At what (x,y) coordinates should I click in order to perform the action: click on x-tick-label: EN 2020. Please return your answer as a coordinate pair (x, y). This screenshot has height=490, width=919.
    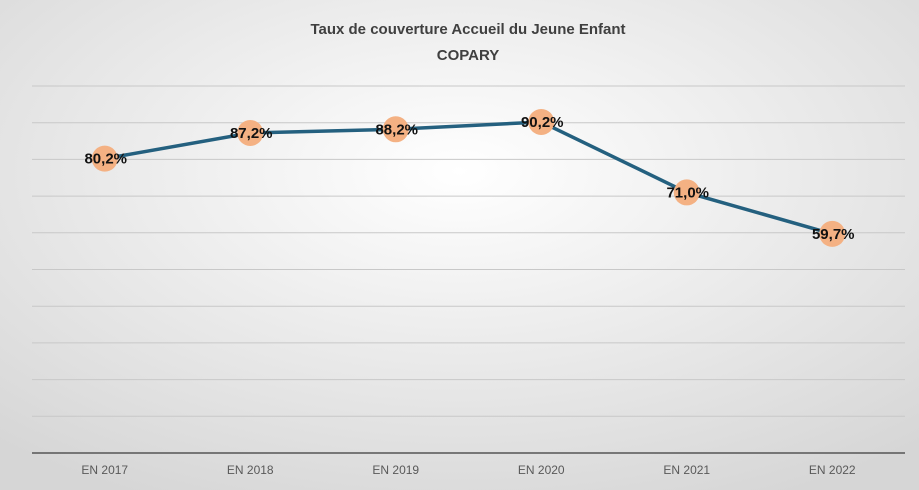
    Looking at the image, I should click on (541, 470).